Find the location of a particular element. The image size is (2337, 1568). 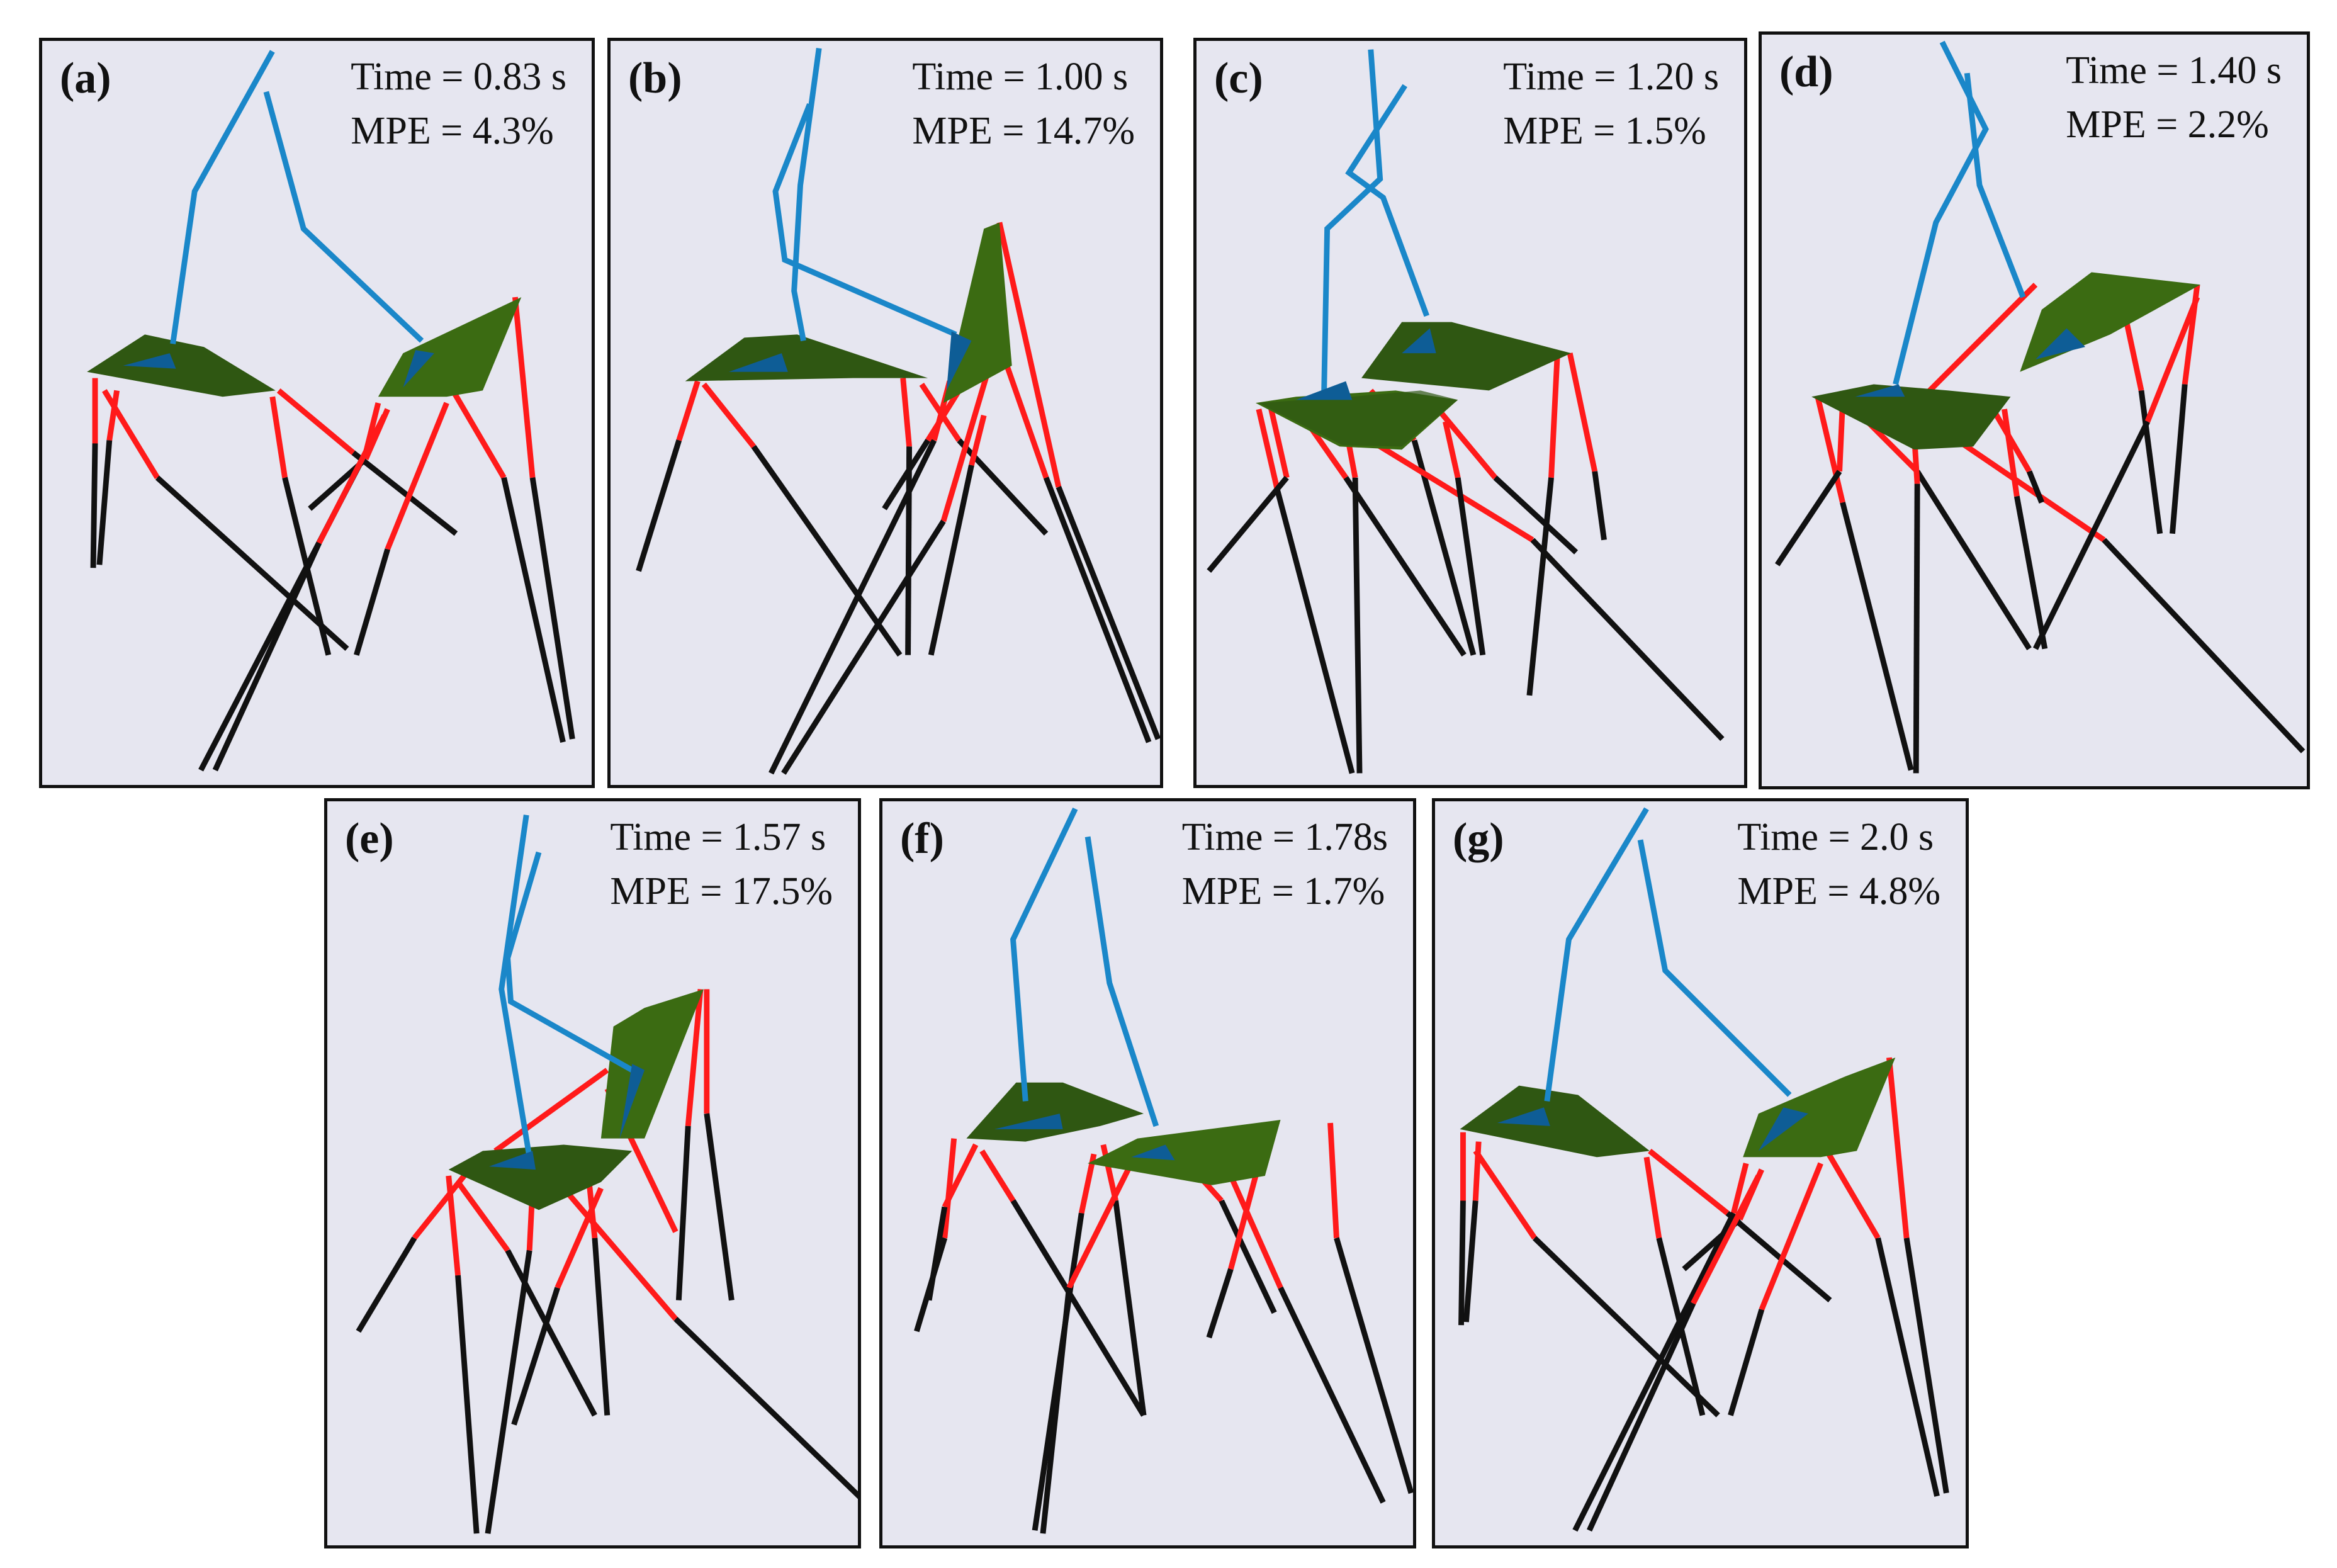

robot-diagram-d is located at coordinates (2041, 407).